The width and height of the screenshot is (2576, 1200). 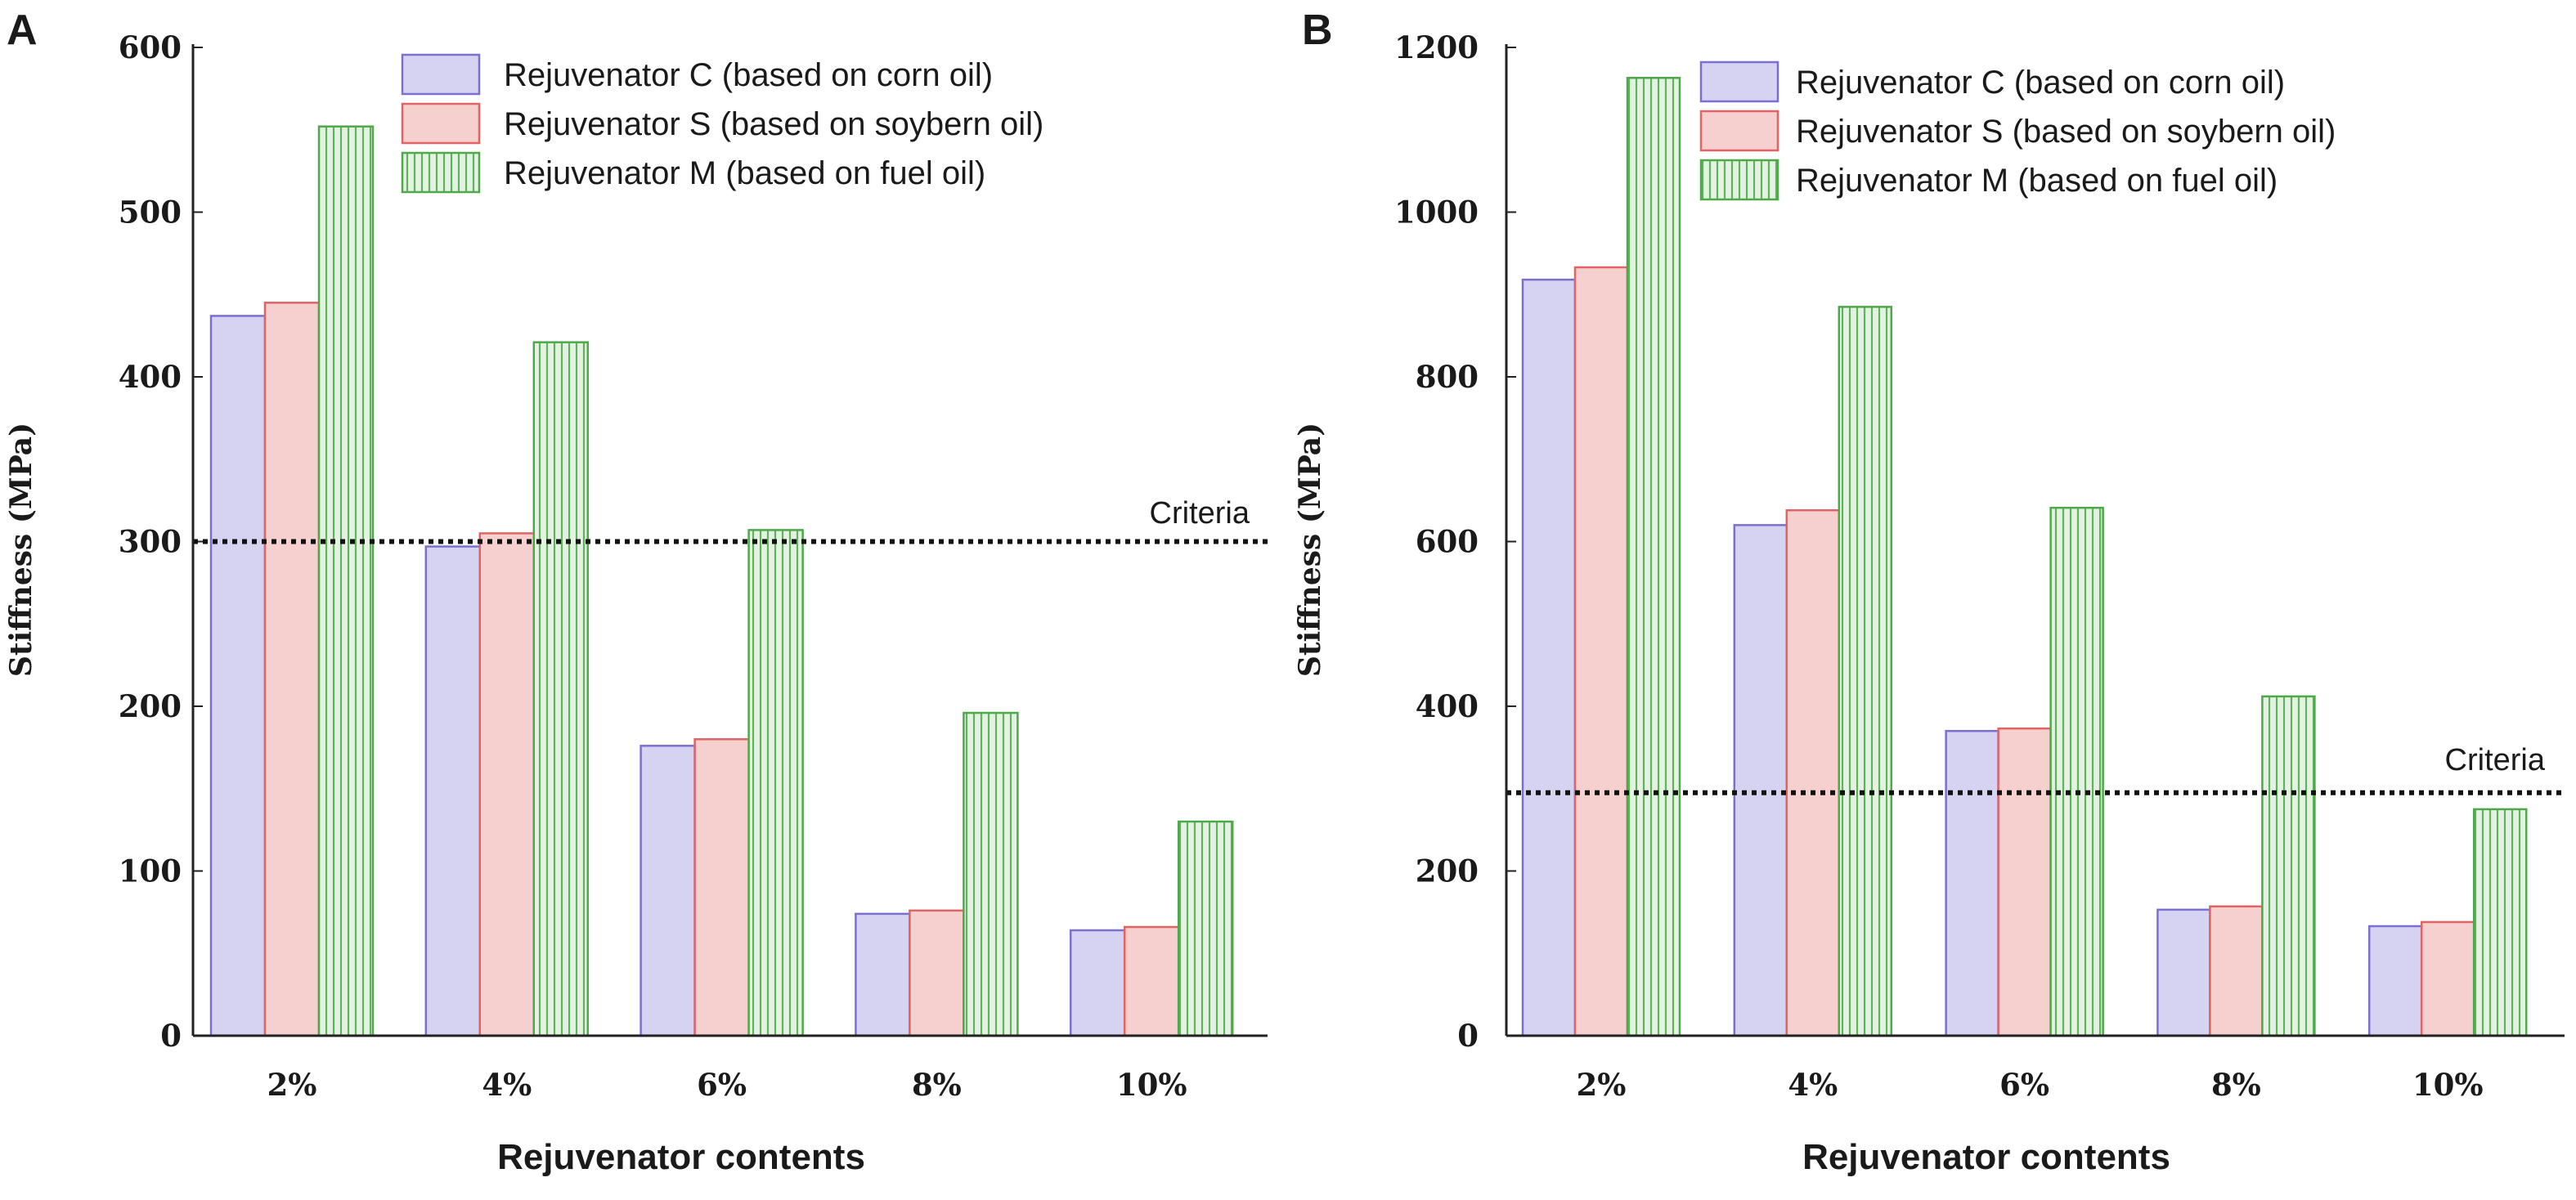 What do you see at coordinates (1436, 213) in the screenshot?
I see `y-tick-label: 1000` at bounding box center [1436, 213].